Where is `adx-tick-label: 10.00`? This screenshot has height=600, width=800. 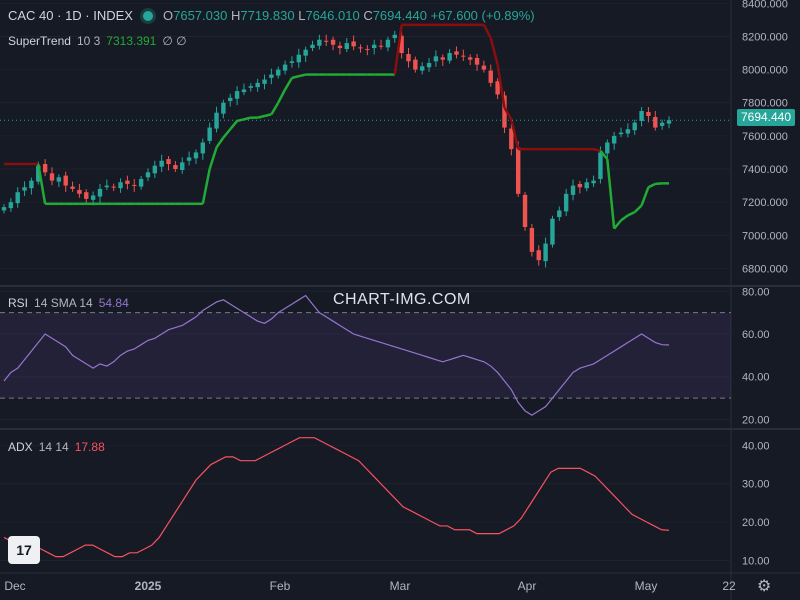
adx-tick-label: 10.00 is located at coordinates (756, 561).